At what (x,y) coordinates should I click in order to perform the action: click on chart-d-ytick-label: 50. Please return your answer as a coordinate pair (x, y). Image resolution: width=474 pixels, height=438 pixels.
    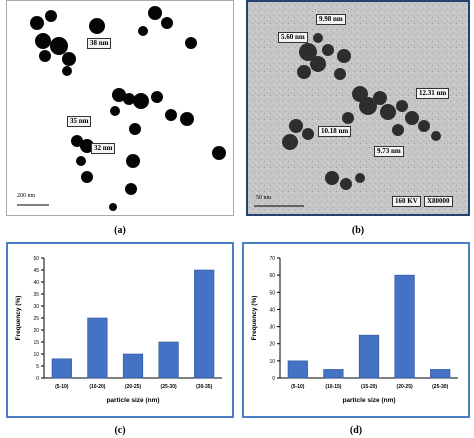
    Looking at the image, I should click on (272, 293).